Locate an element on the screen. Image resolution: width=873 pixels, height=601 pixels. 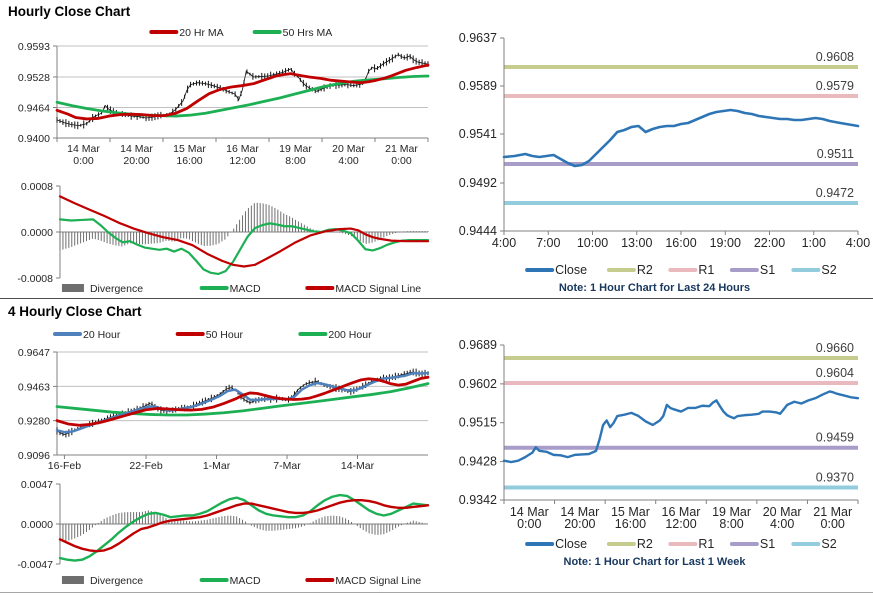
svg-text: MACD is located at coordinates (245, 289).